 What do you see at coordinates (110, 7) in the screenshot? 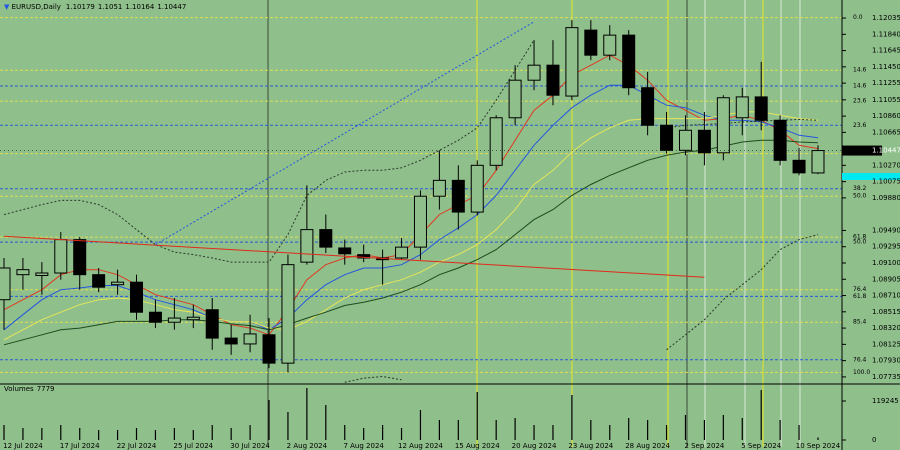
I see `high-value: 1.1051` at bounding box center [110, 7].